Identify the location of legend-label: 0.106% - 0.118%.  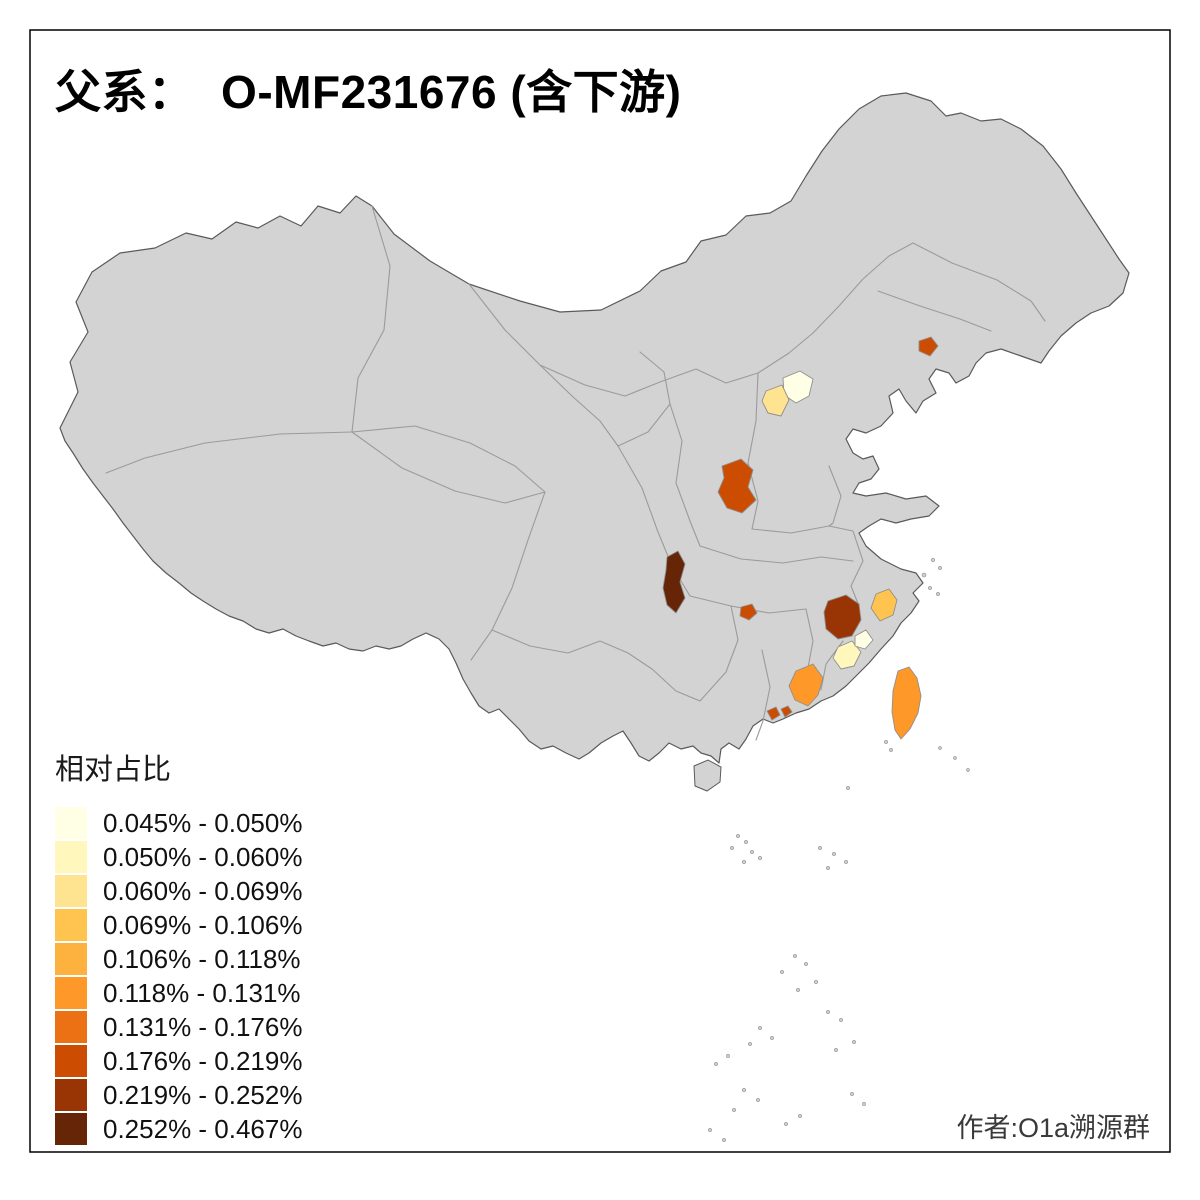
(202, 958).